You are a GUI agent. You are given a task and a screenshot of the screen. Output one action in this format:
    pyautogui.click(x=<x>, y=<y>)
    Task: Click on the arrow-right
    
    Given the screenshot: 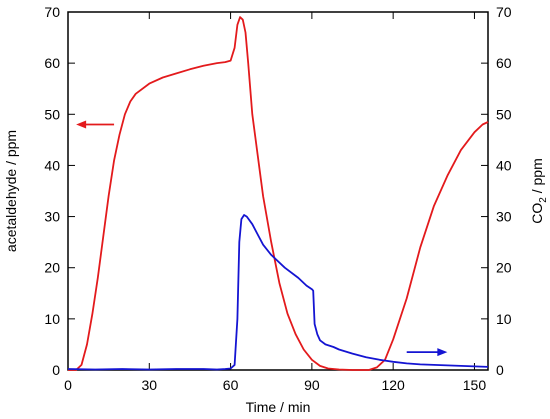 What is the action you would take?
    pyautogui.click(x=427, y=352)
    